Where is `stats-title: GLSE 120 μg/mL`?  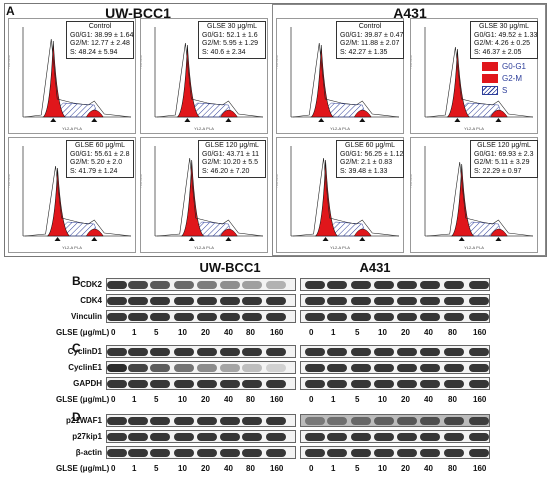 stats-title: GLSE 120 μg/mL is located at coordinates (504, 145).